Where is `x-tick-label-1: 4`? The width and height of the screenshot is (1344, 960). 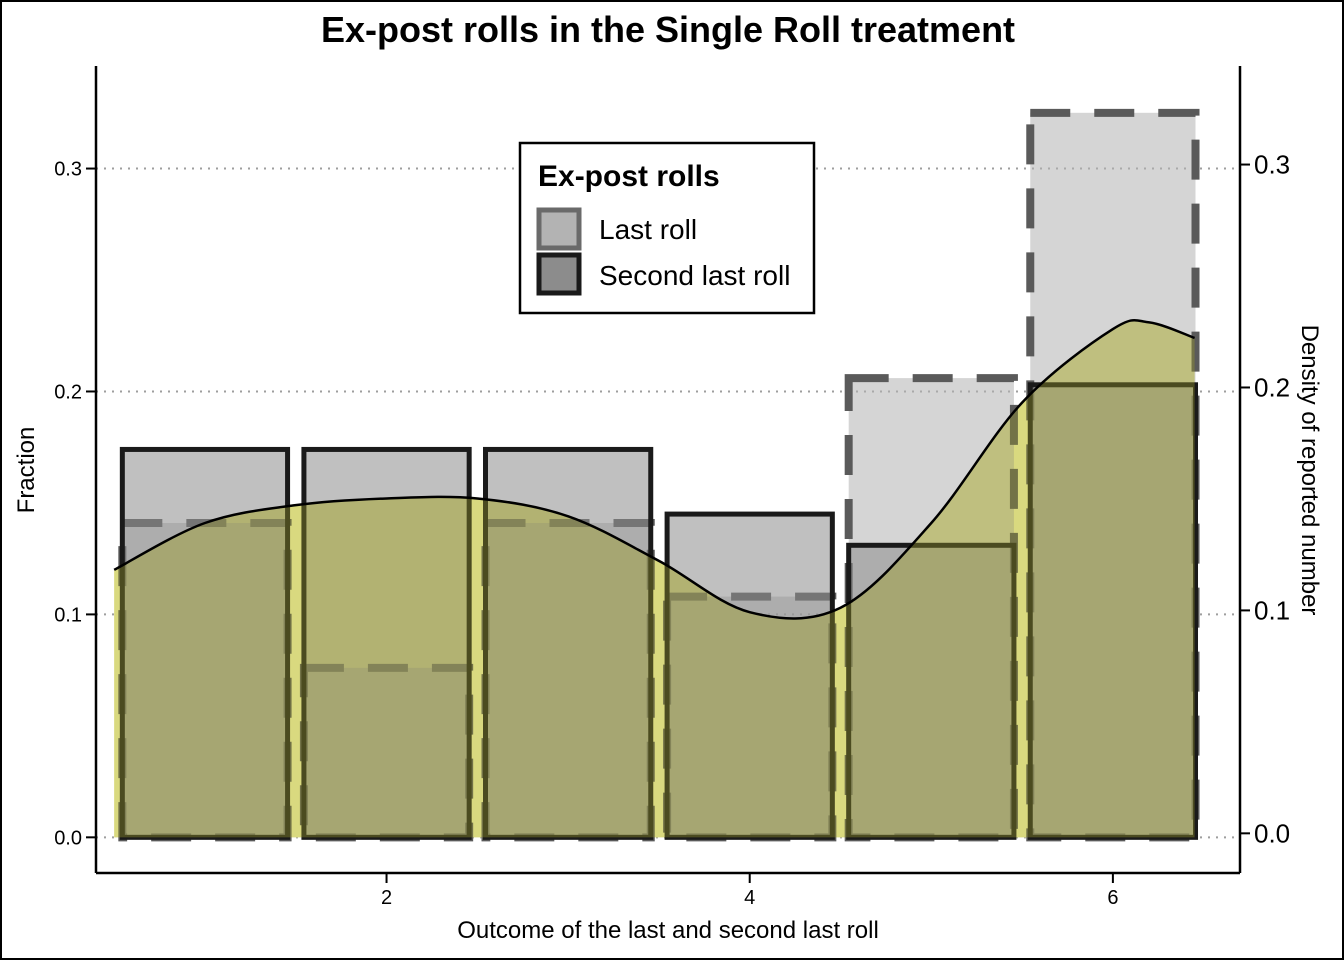
x-tick-label-1: 4 is located at coordinates (749, 898).